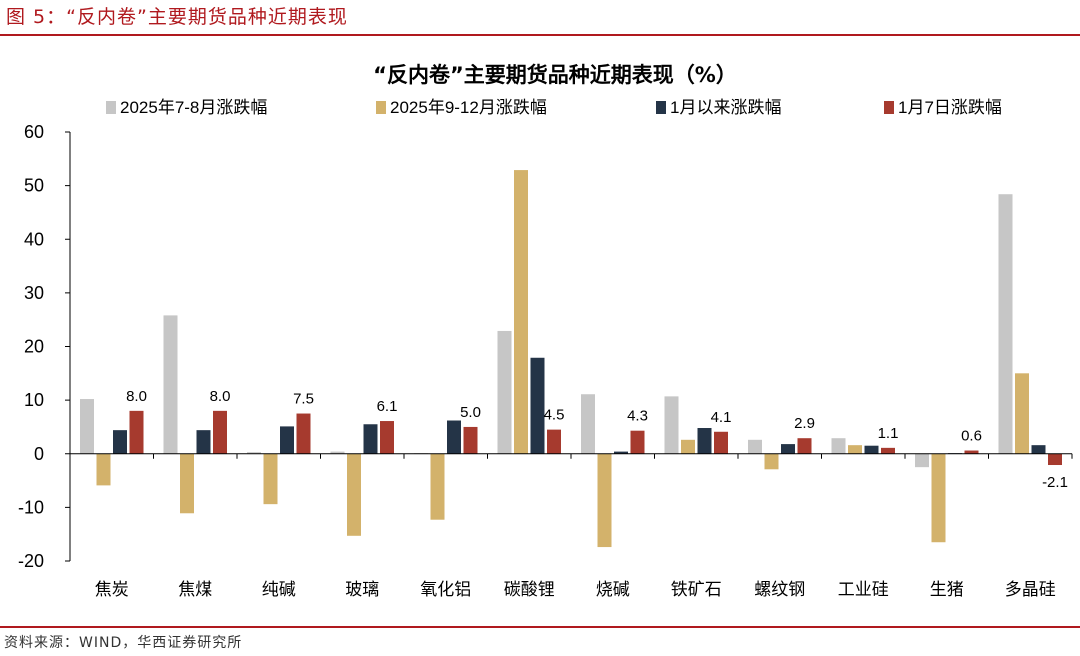 The image size is (1080, 656). I want to click on y-tick-label: 0, so click(39, 454).